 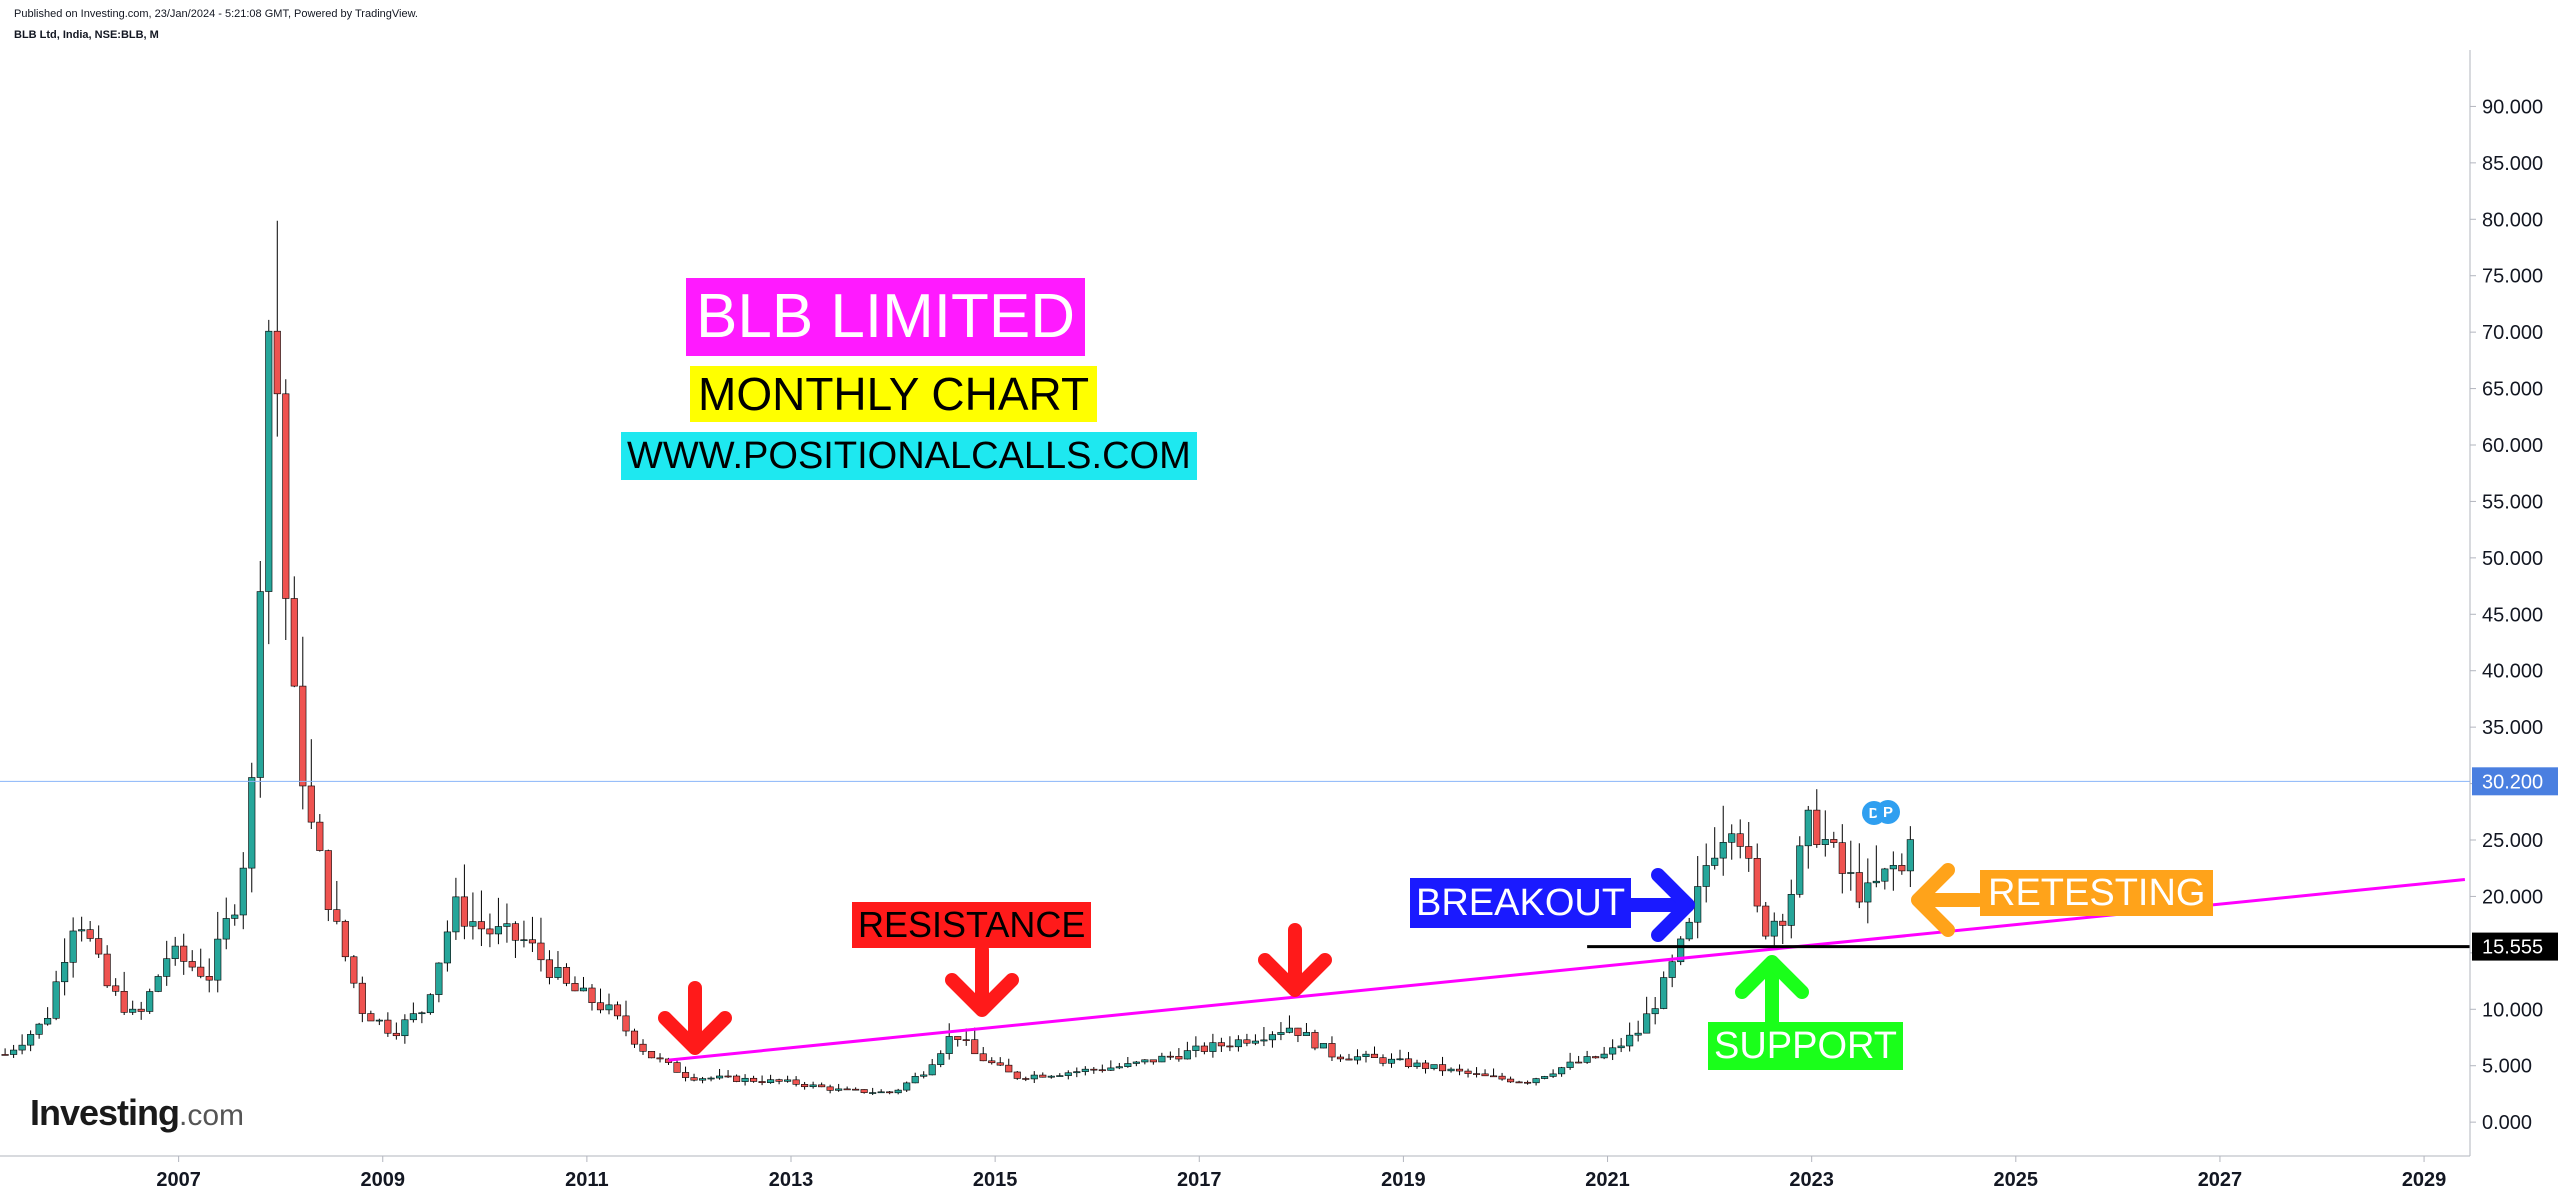 I want to click on website-annotation: WWW.POSITIONALCALLS.COM, so click(x=909, y=456).